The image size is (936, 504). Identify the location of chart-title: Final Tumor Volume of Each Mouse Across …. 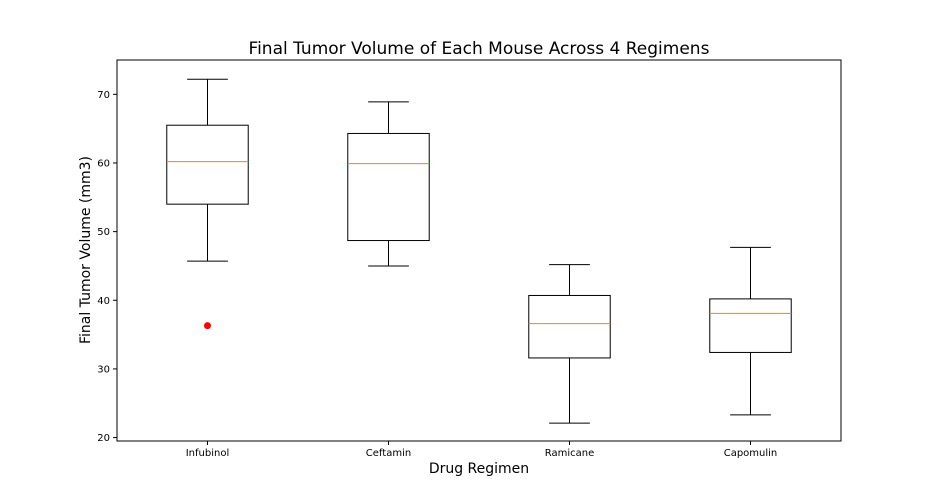
(479, 49).